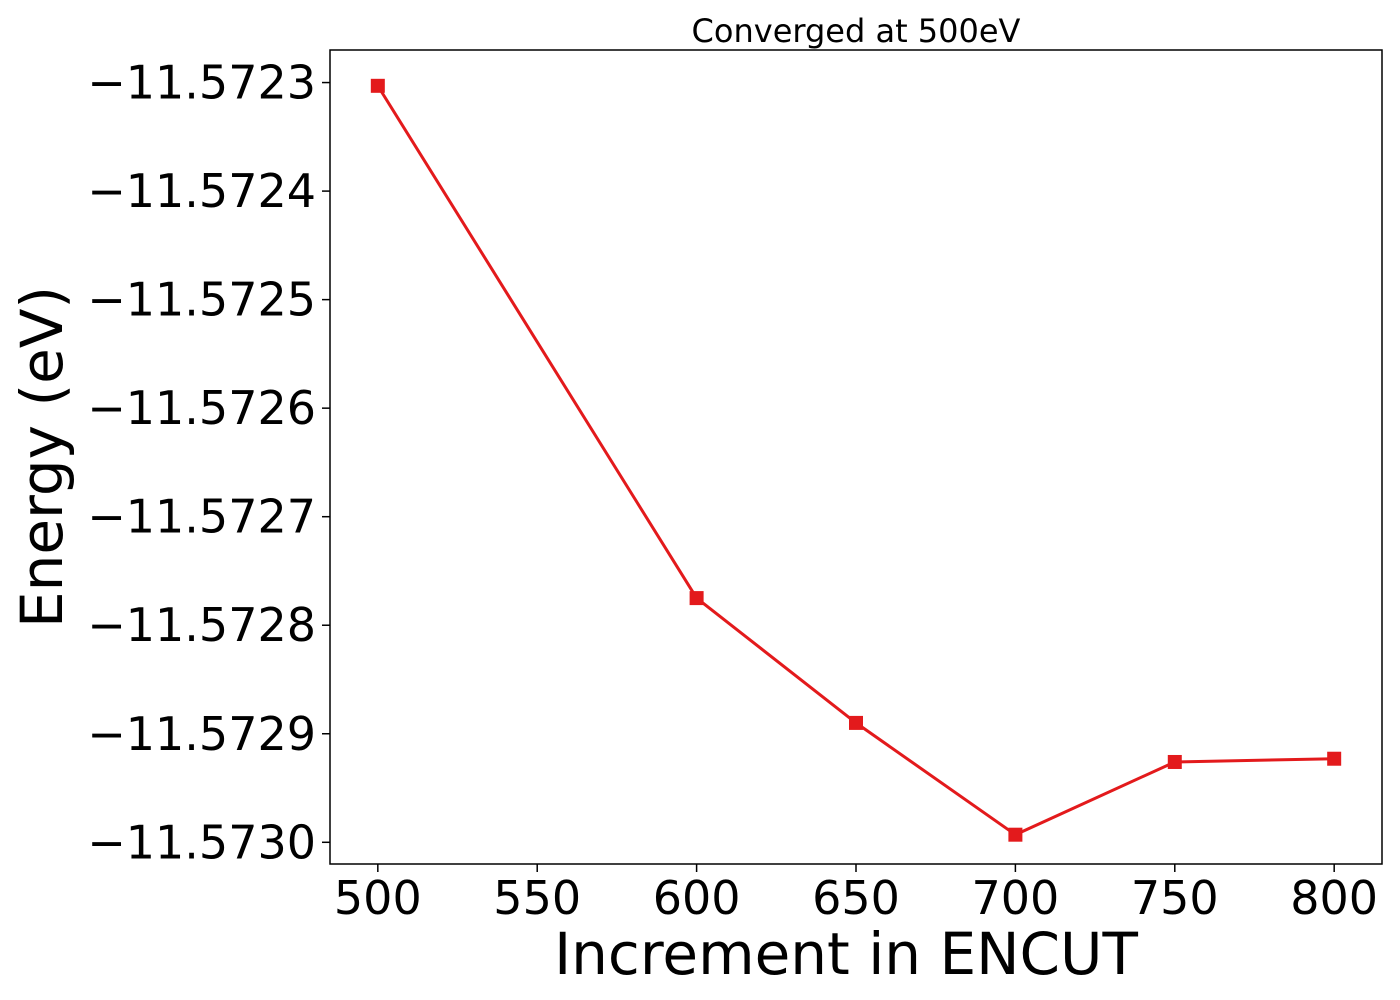  I want to click on x-tick-label: 700, so click(1015, 898).